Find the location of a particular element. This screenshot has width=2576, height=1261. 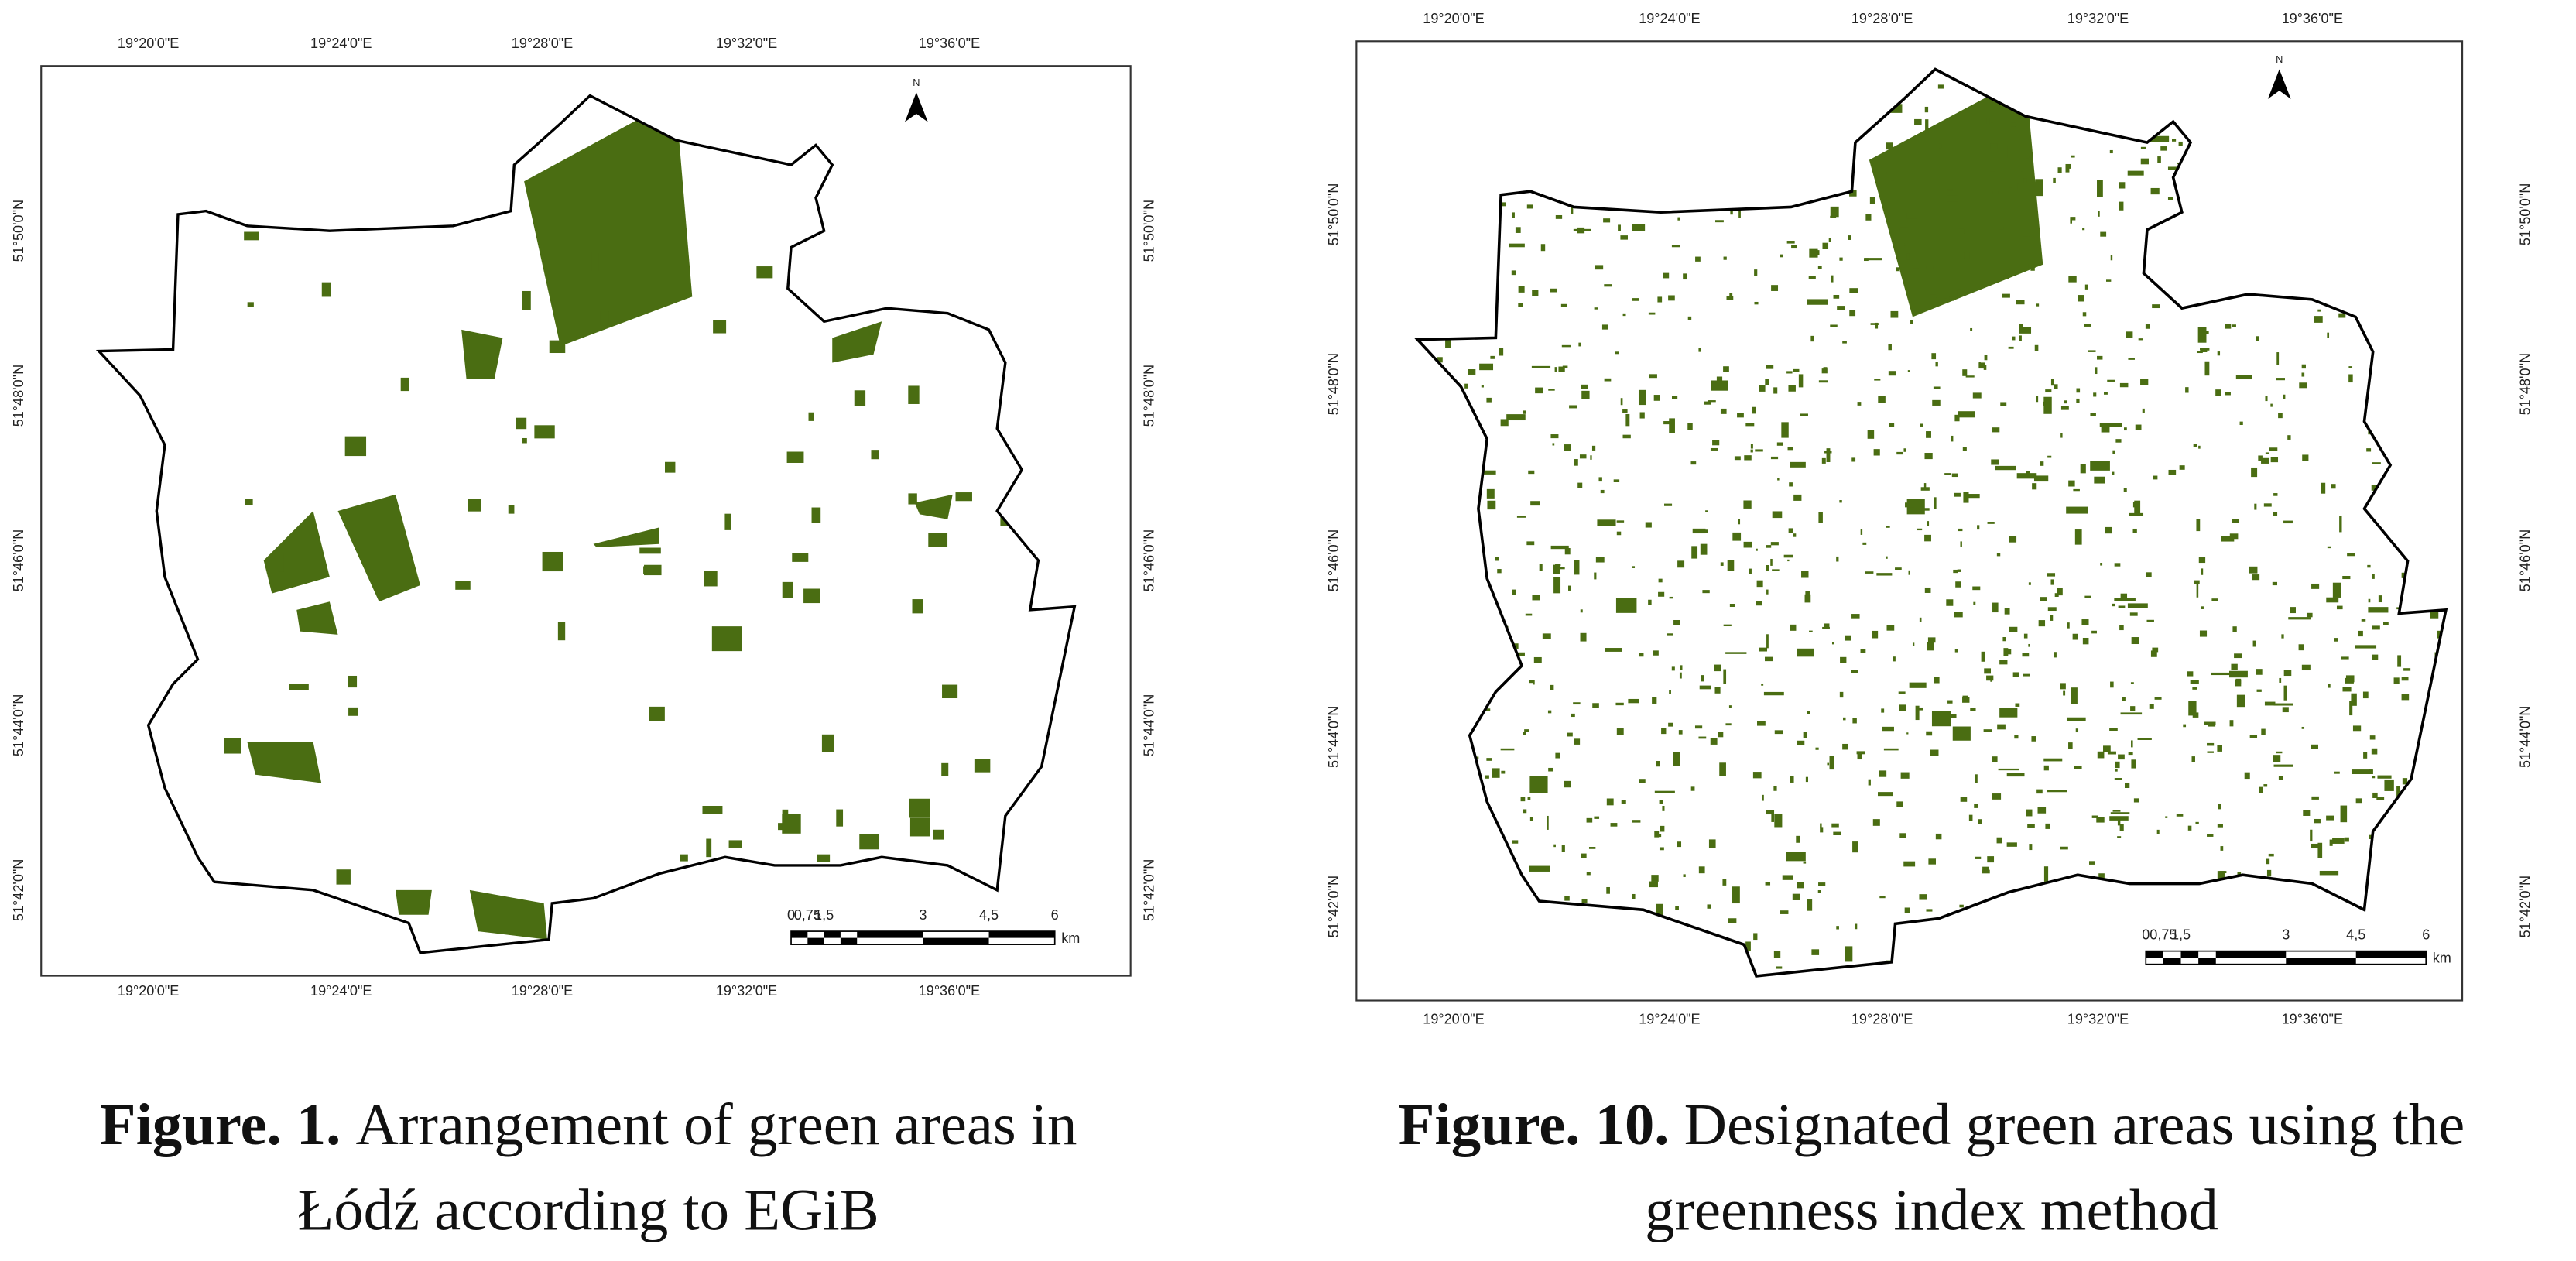

bottom-coord-label: 19°32'0"E is located at coordinates (2098, 1019).